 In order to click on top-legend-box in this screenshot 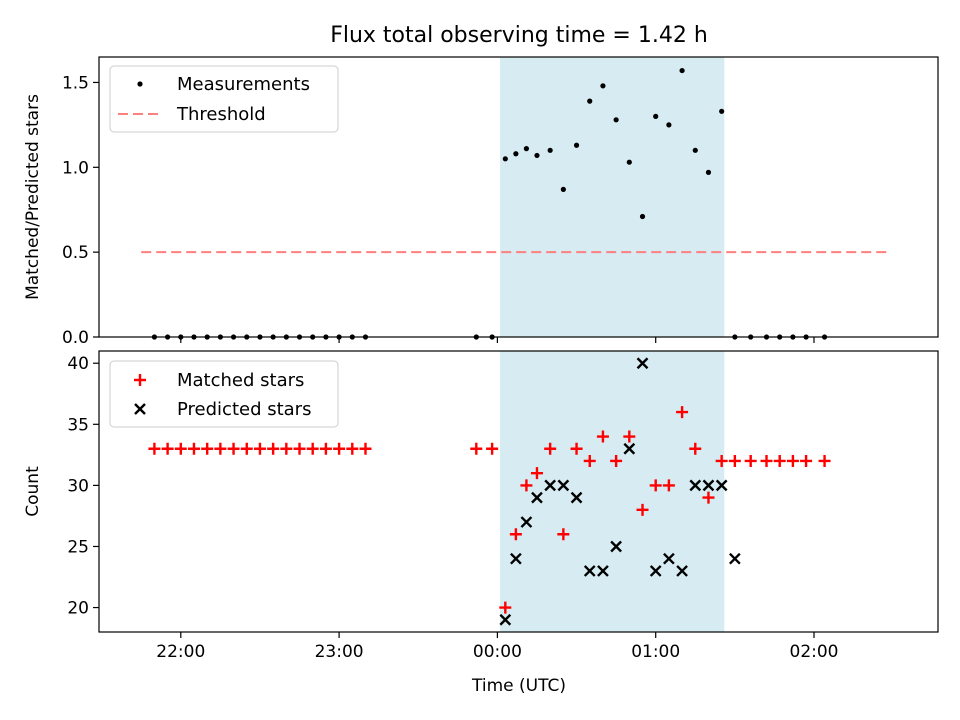, I will do `click(224, 99)`.